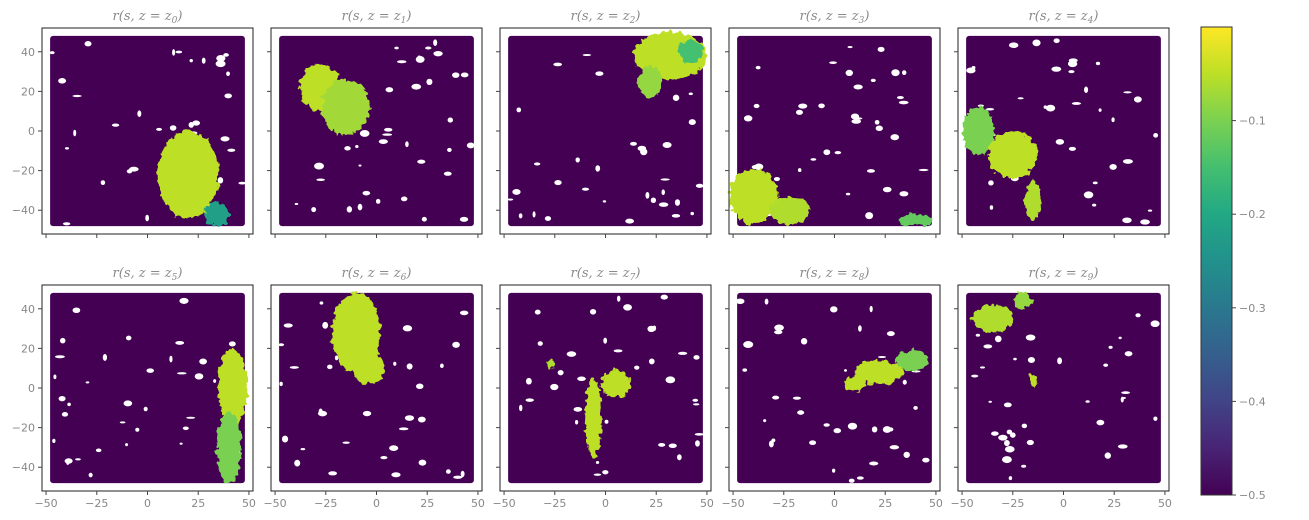 The height and width of the screenshot is (520, 1309). What do you see at coordinates (1252, 121) in the screenshot?
I see `colorbar-tick-label: −0.1` at bounding box center [1252, 121].